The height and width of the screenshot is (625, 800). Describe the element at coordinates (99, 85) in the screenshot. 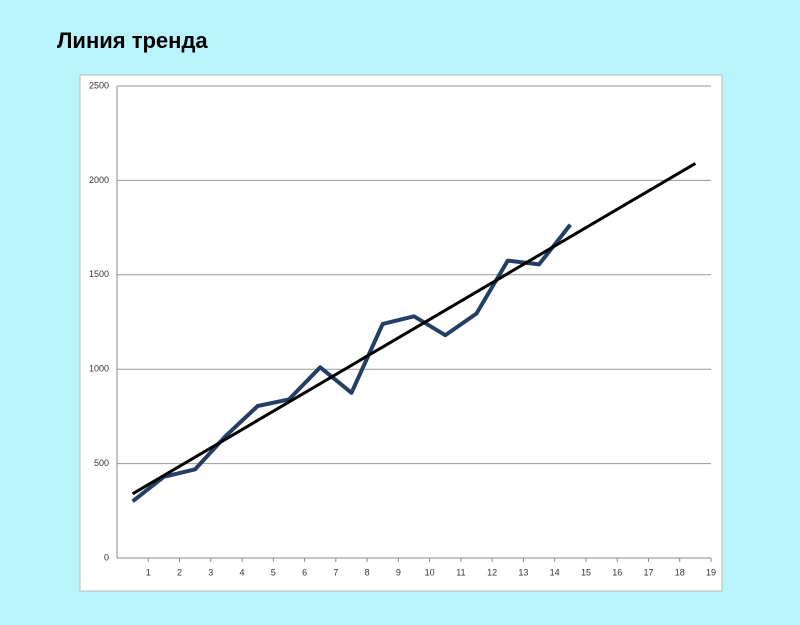

I see `y-tick-label: 2500` at that location.